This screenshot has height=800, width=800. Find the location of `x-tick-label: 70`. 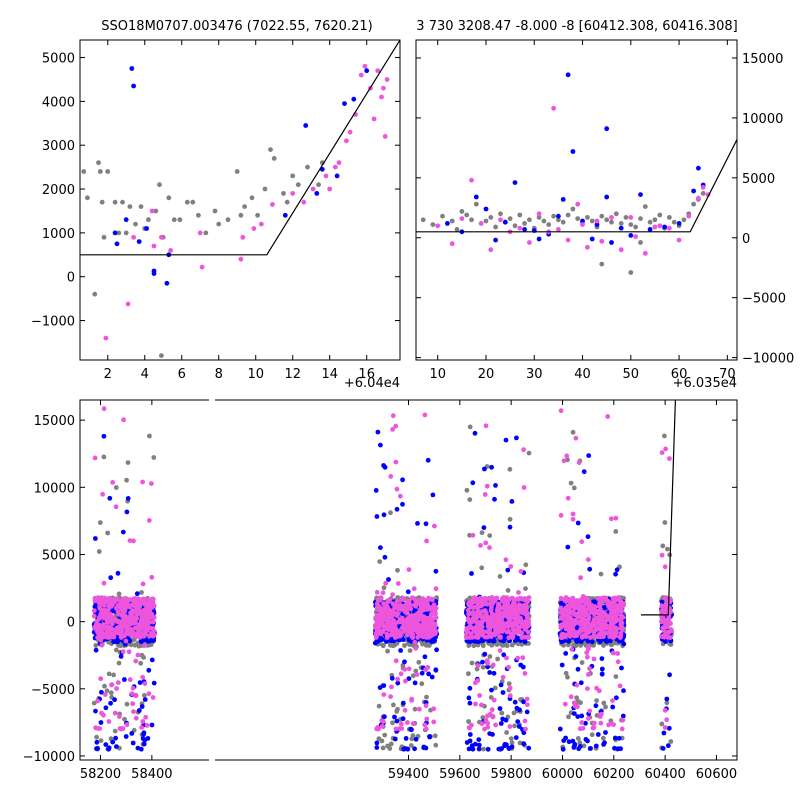

x-tick-label: 70 is located at coordinates (727, 374).